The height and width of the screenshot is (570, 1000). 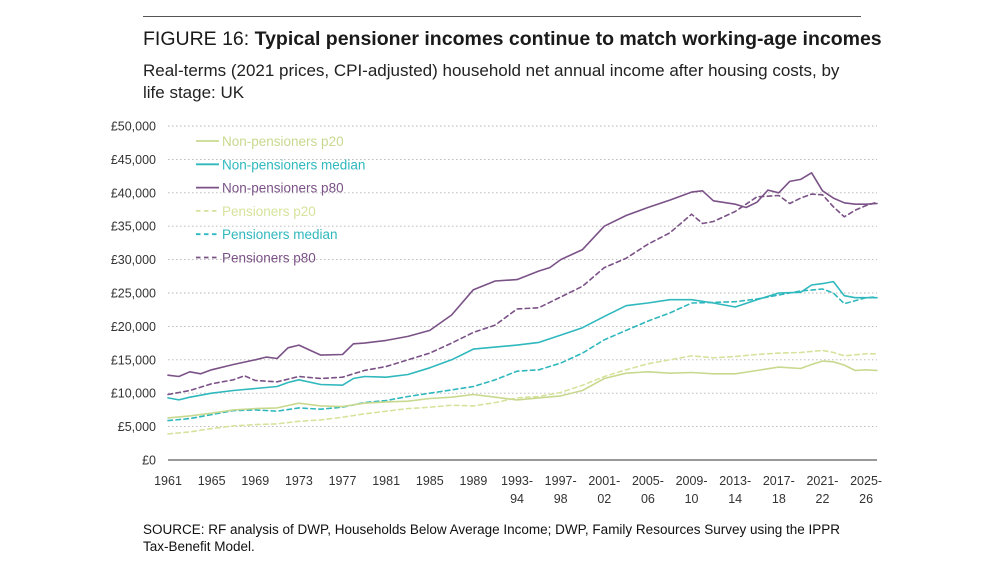 I want to click on x-tick-label: 2017-, so click(x=779, y=481).